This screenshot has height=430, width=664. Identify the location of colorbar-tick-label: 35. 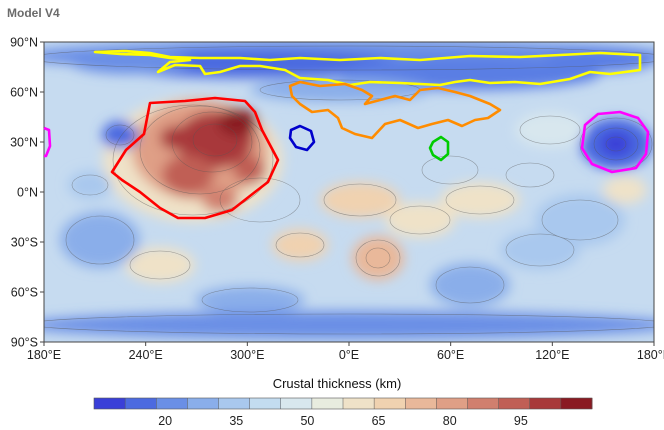
(236, 421).